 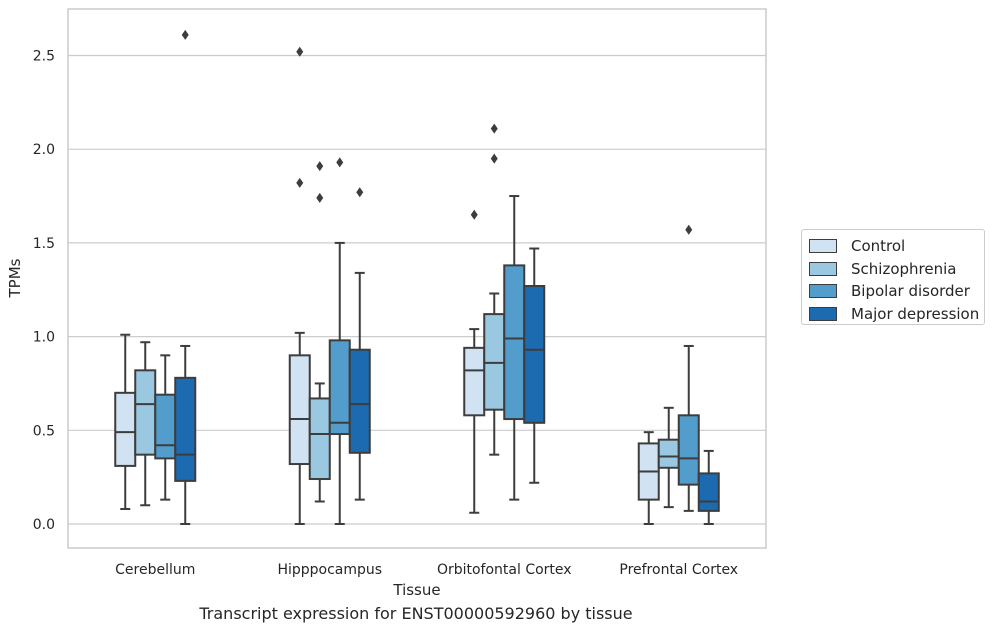 What do you see at coordinates (329, 570) in the screenshot?
I see `x-tick-label: Hipppocampus` at bounding box center [329, 570].